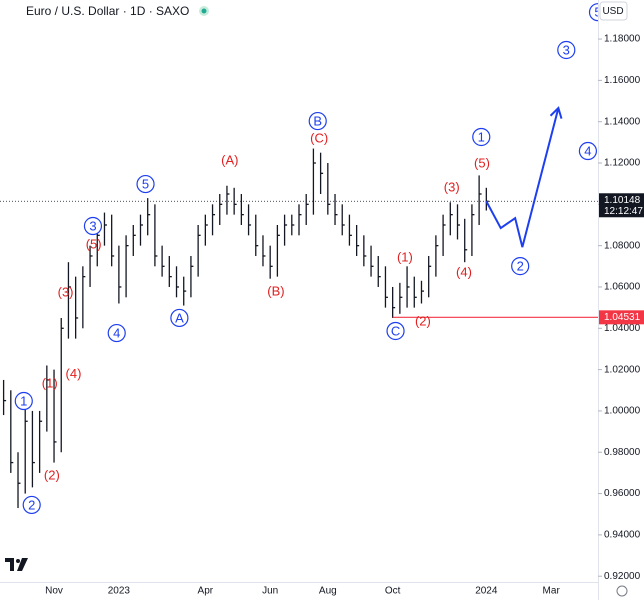 Image resolution: width=644 pixels, height=600 pixels. What do you see at coordinates (206, 591) in the screenshot?
I see `x-tick-label: Apr` at bounding box center [206, 591].